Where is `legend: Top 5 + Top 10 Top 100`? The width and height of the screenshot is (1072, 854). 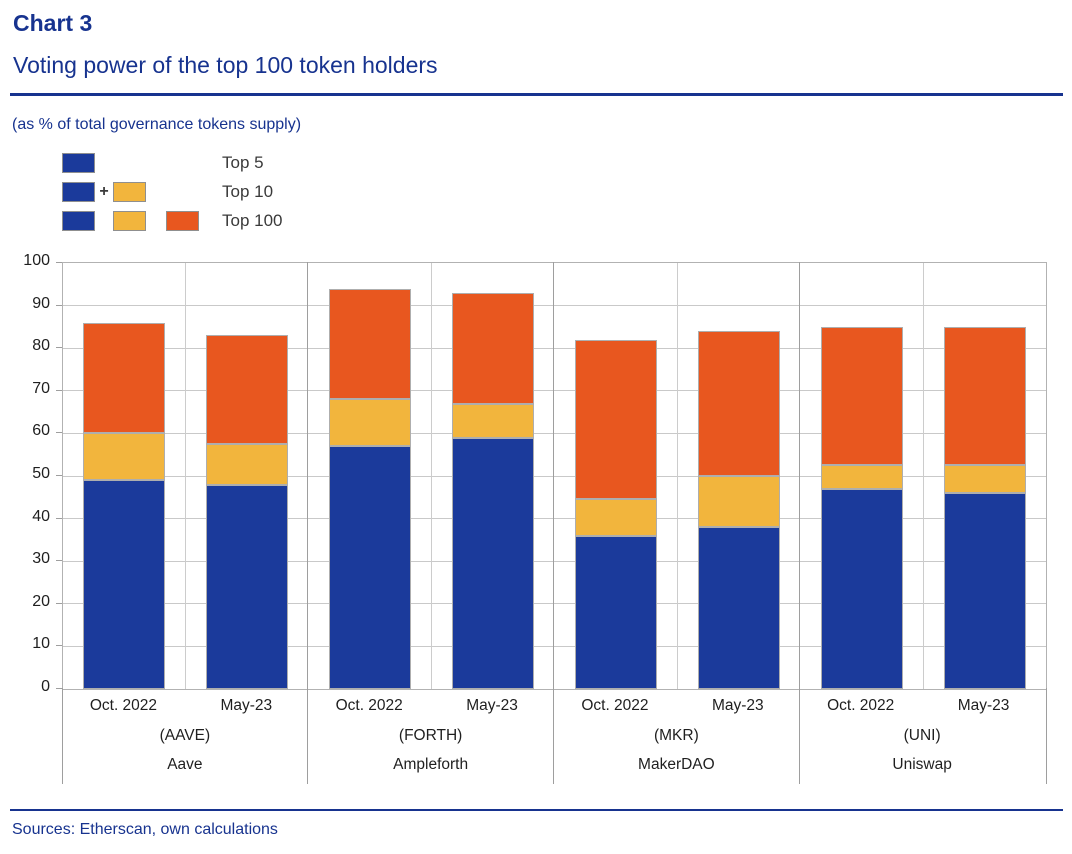 legend: Top 5 + Top 10 Top 100 is located at coordinates (172, 195).